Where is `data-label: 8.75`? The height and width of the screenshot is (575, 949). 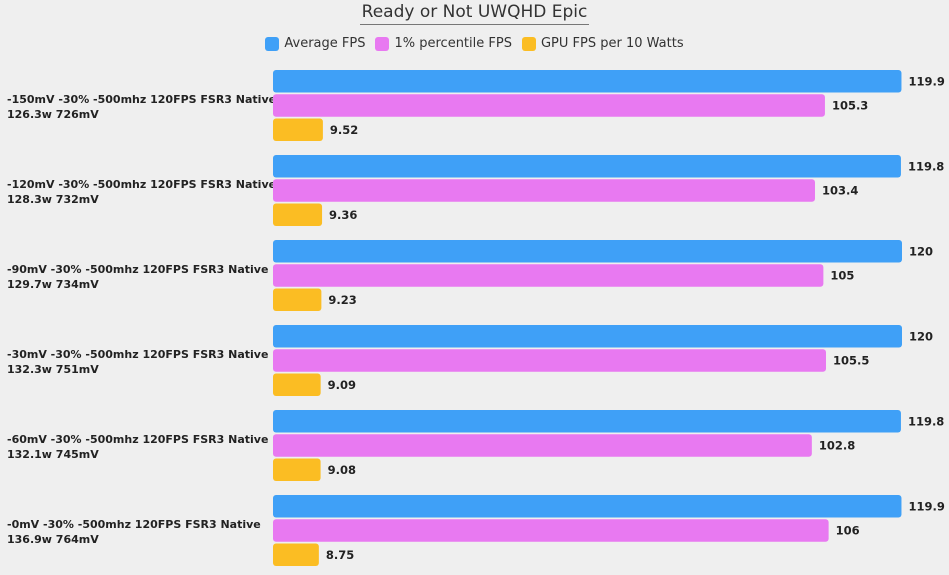 data-label: 8.75 is located at coordinates (340, 555).